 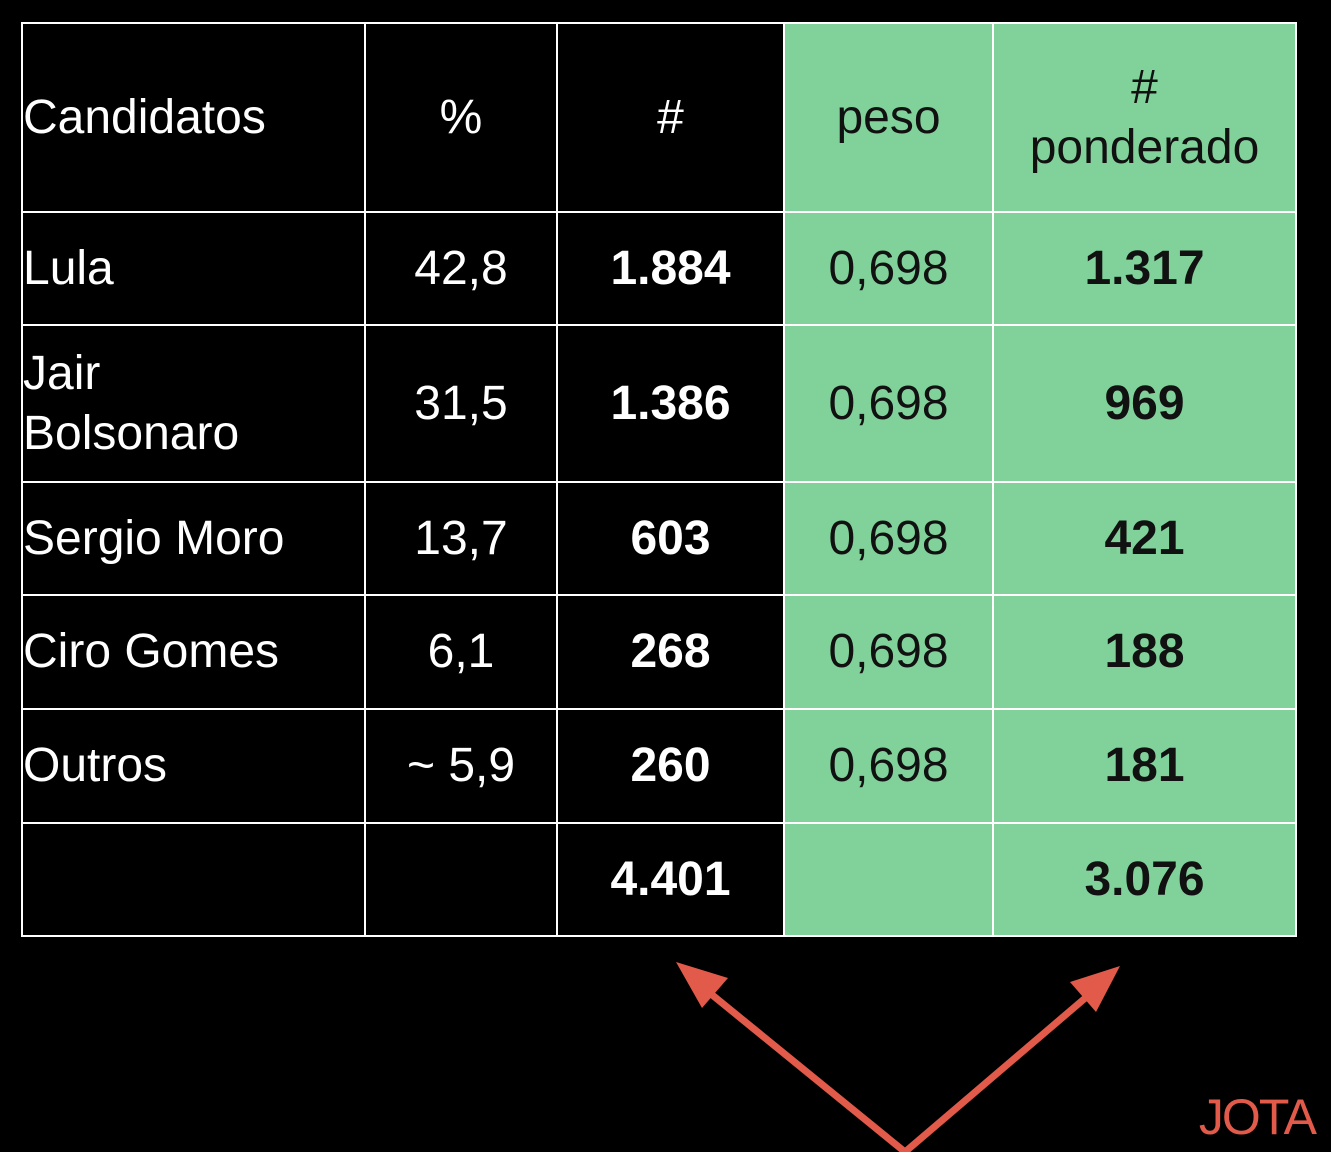 What do you see at coordinates (461, 403) in the screenshot?
I see `candidate-percent: 31,5` at bounding box center [461, 403].